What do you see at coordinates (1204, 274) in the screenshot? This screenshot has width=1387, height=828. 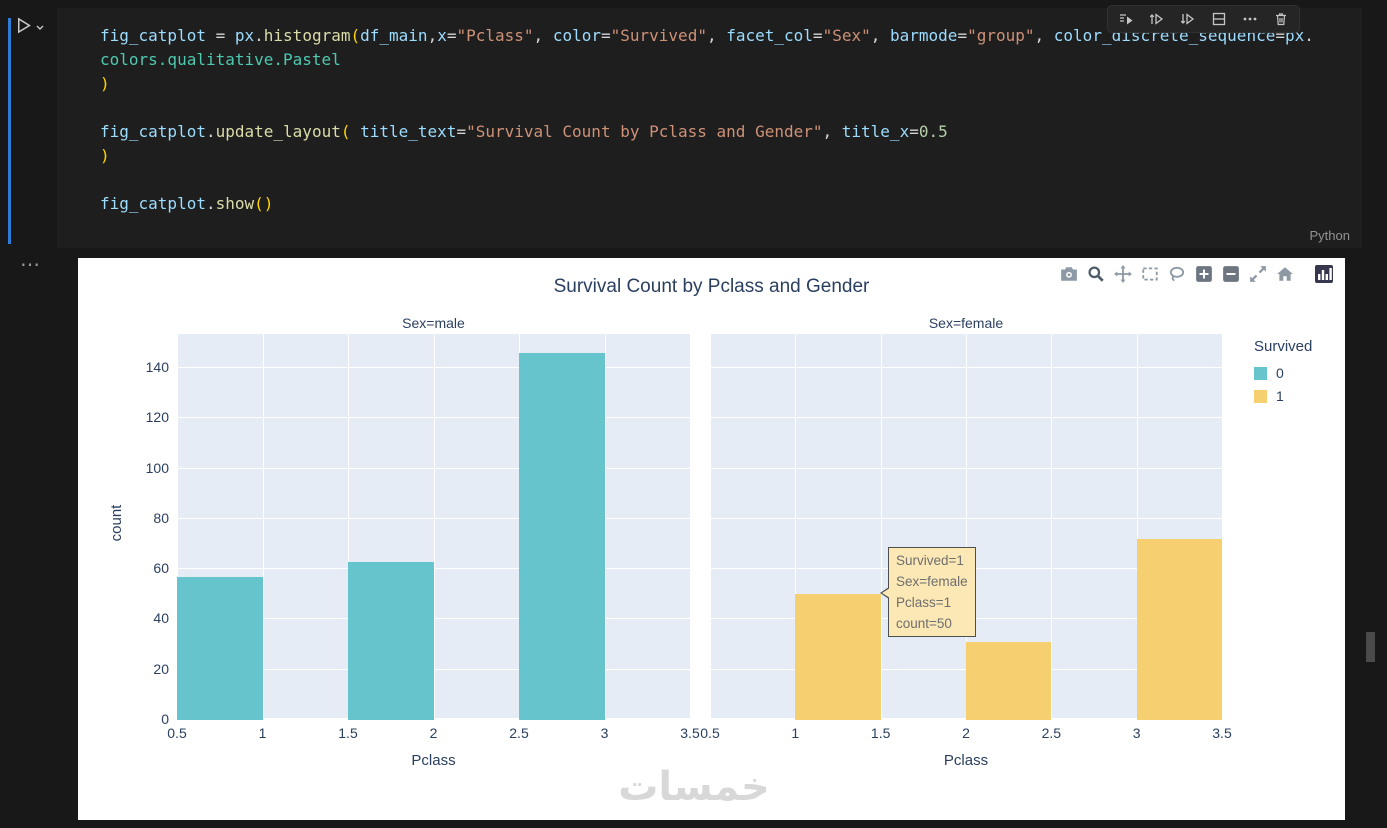 I see `zoom-in-icon` at bounding box center [1204, 274].